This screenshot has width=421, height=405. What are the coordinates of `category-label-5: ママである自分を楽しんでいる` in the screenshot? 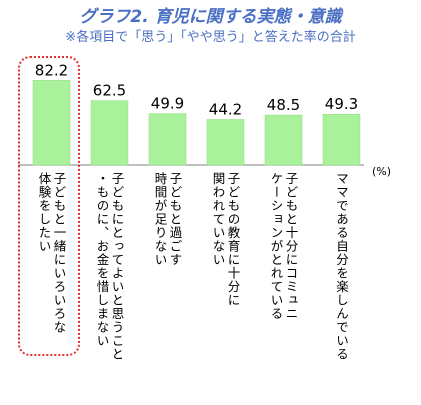 It's located at (341, 266).